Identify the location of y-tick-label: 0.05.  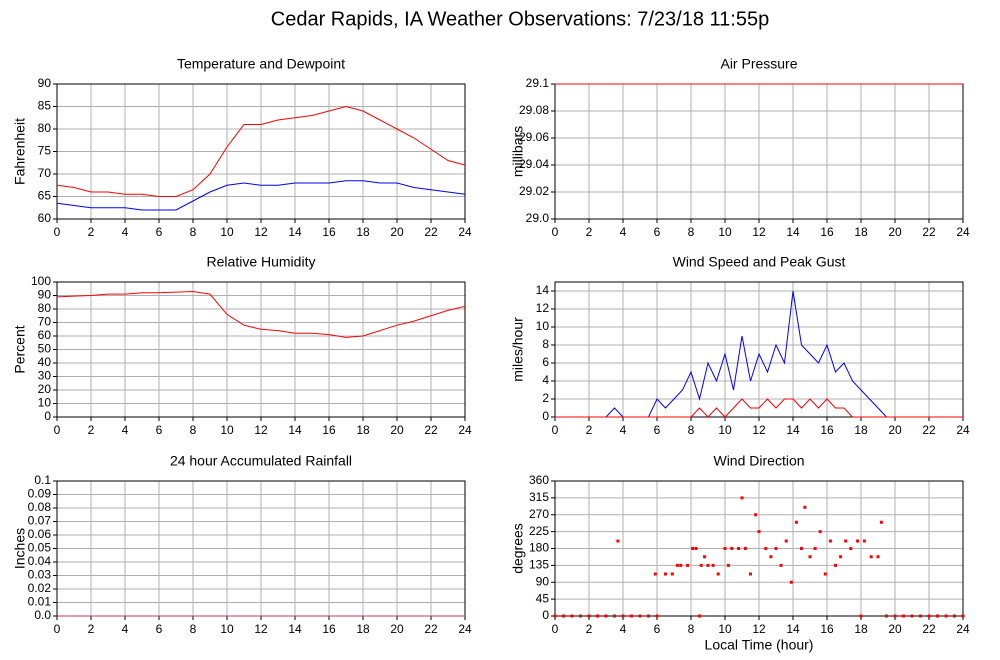
(40, 548).